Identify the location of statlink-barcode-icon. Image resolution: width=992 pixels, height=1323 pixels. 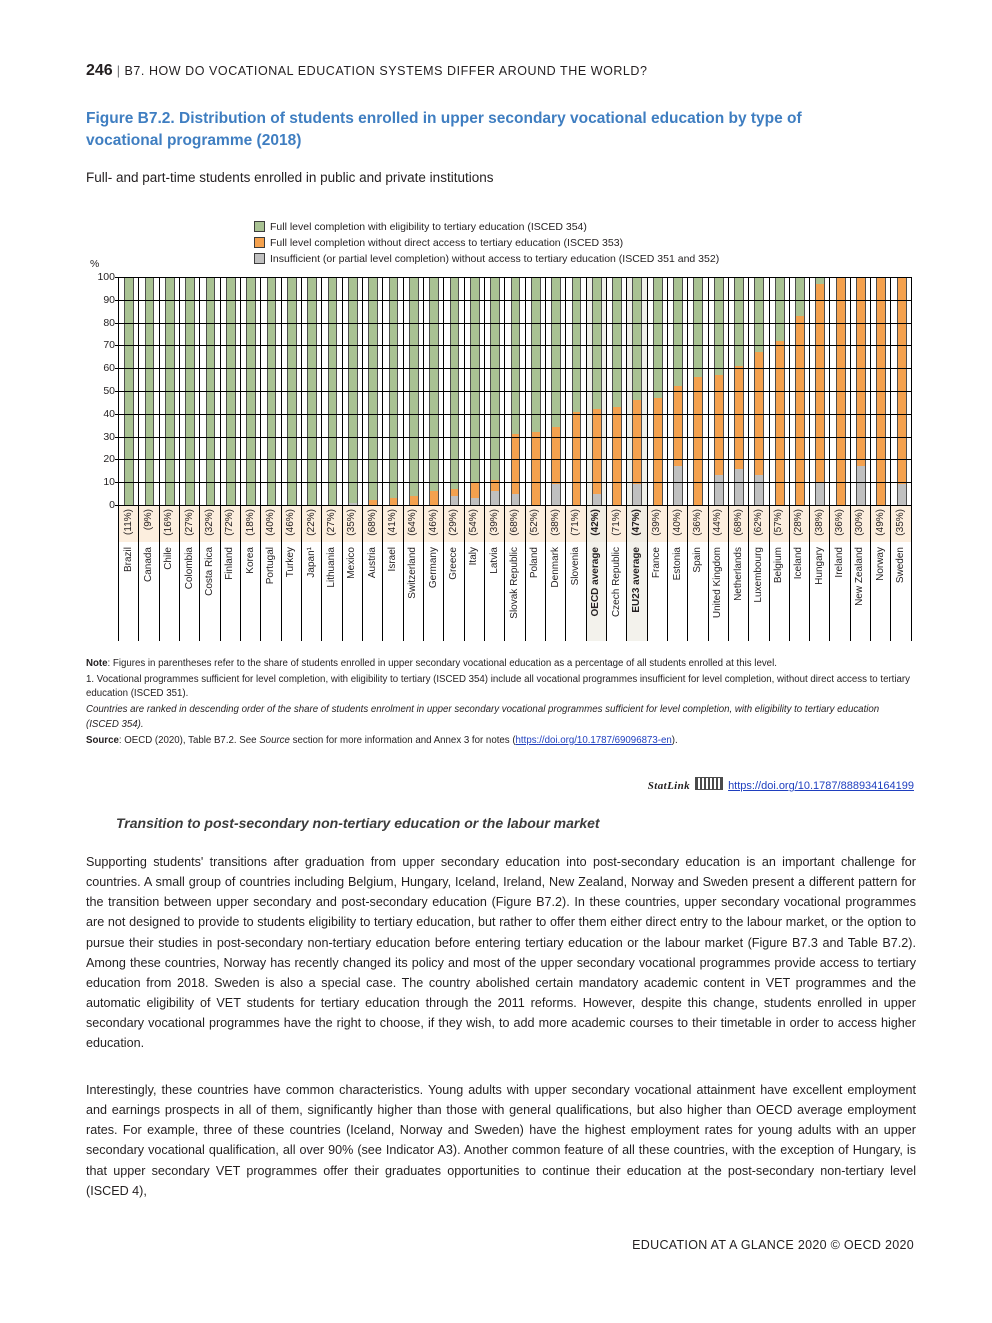
(709, 783).